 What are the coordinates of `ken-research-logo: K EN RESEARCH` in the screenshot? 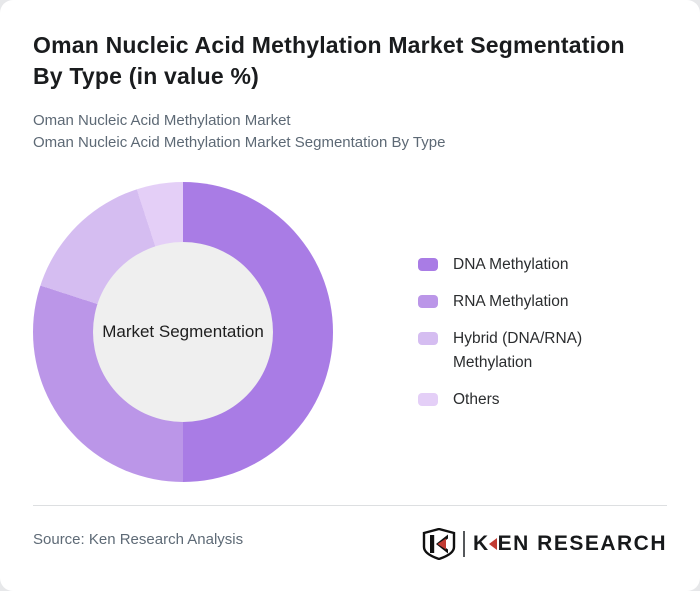 It's located at (544, 544).